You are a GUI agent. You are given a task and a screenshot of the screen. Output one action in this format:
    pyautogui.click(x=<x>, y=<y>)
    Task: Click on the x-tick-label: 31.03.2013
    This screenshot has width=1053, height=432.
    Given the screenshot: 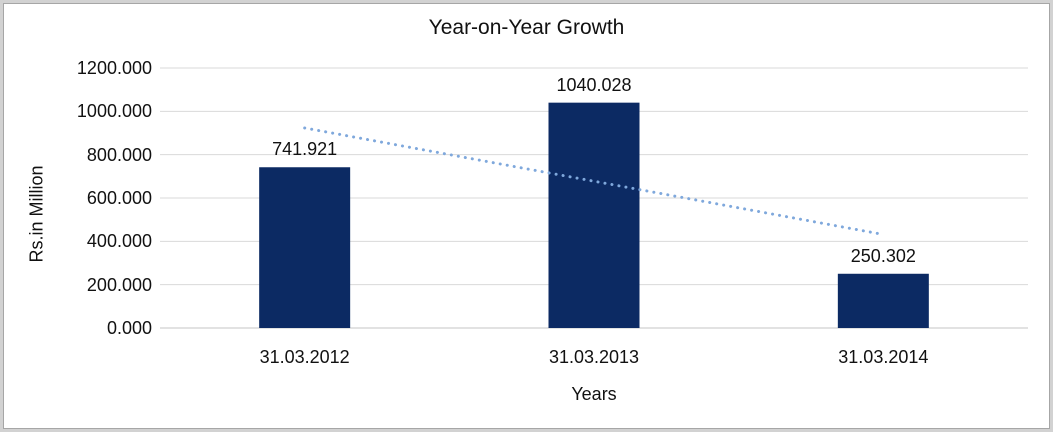 What is the action you would take?
    pyautogui.click(x=594, y=357)
    